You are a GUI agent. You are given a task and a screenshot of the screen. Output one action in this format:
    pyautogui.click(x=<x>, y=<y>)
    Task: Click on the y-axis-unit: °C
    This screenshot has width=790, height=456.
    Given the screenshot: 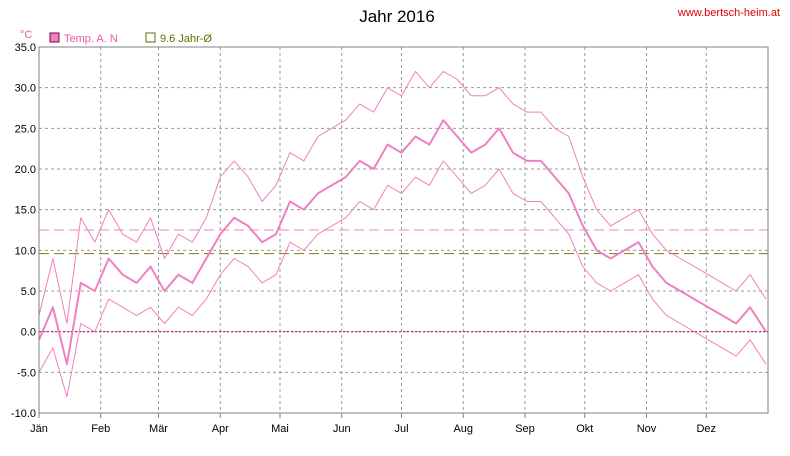 What is the action you would take?
    pyautogui.click(x=26, y=35)
    